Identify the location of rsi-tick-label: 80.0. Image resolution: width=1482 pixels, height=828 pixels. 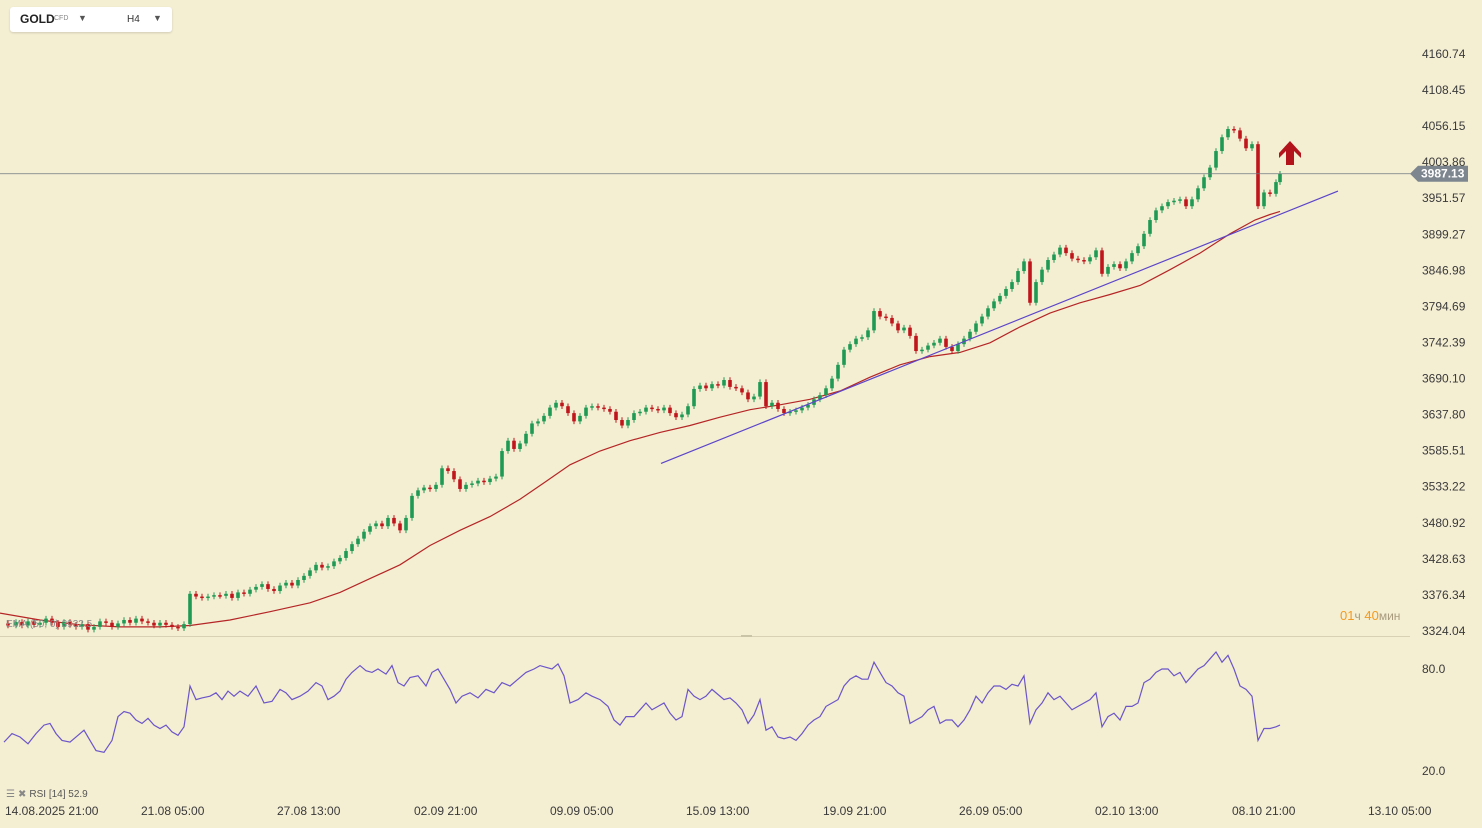
(1434, 669).